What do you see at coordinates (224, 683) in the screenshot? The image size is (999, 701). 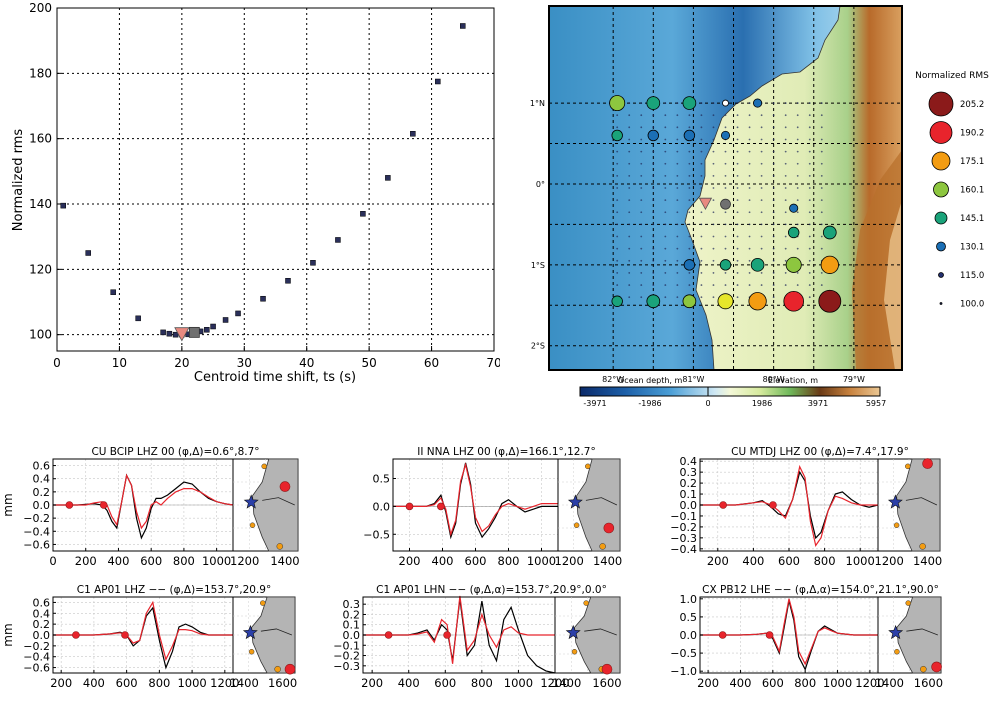 I see `waveform-x-tick-label: 1200` at bounding box center [224, 683].